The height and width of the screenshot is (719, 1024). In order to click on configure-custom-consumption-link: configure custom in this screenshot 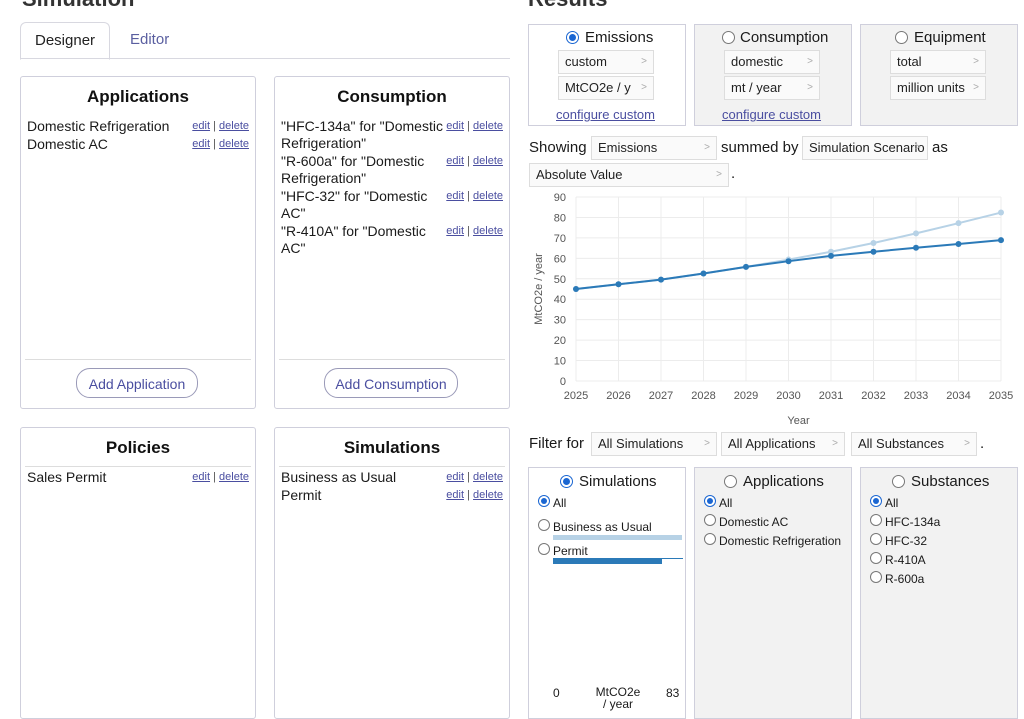, I will do `click(771, 114)`.